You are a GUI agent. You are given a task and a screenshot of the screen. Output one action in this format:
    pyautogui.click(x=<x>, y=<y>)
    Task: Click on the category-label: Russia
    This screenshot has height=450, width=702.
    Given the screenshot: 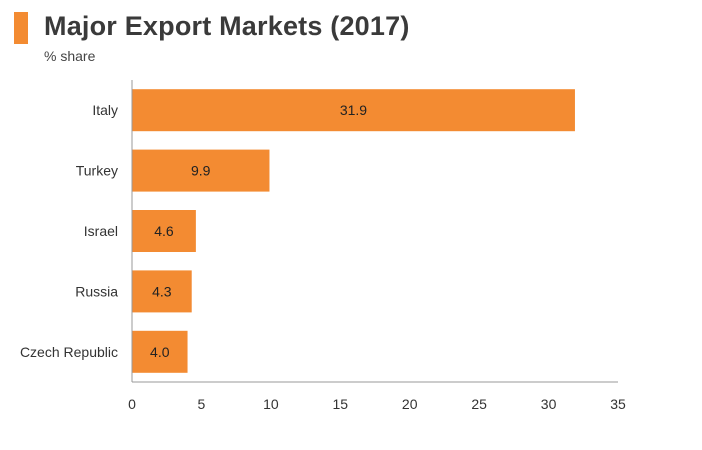 What is the action you would take?
    pyautogui.click(x=96, y=291)
    